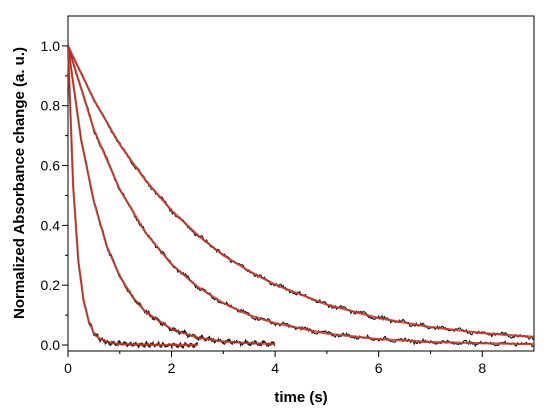  Describe the element at coordinates (300, 397) in the screenshot. I see `x-axis-title: time (s)` at that location.